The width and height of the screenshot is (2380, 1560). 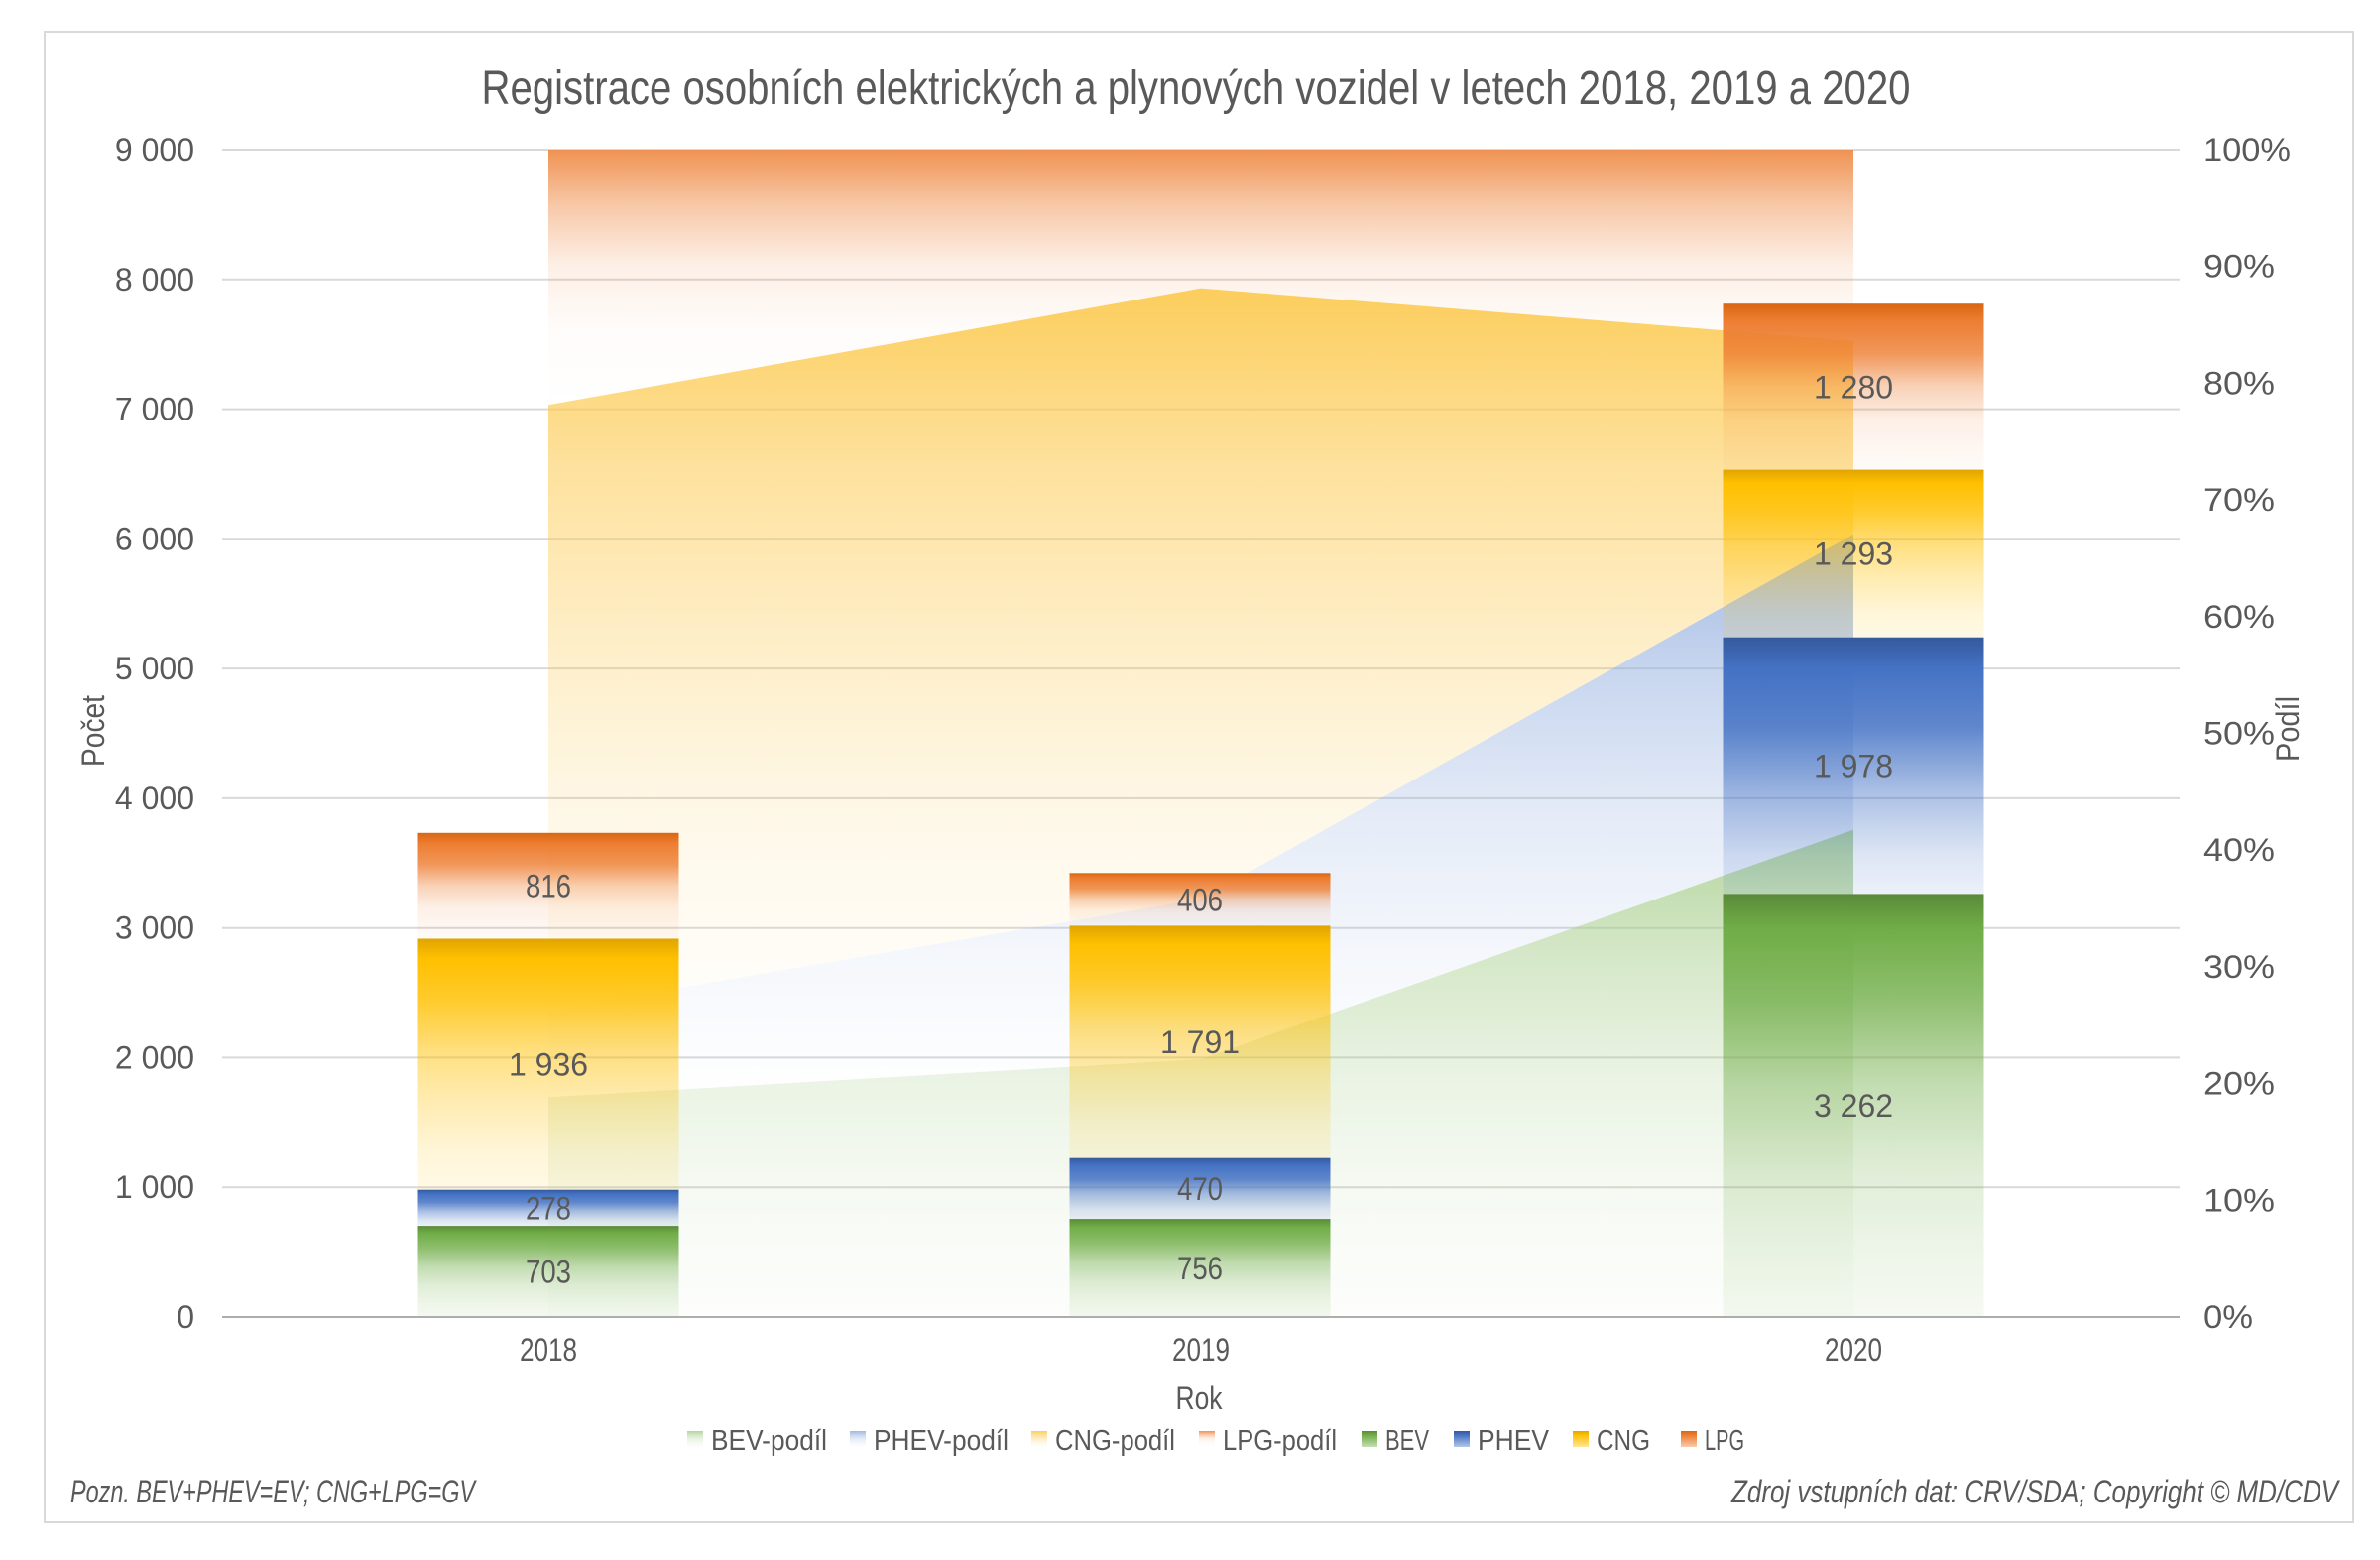 What do you see at coordinates (154, 798) in the screenshot?
I see `svg-text: 4 000` at bounding box center [154, 798].